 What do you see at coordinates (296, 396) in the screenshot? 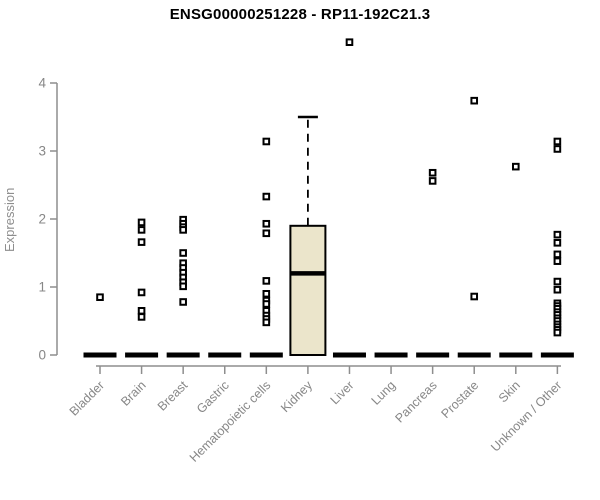
I see `x-tick-label: Kidney` at bounding box center [296, 396].